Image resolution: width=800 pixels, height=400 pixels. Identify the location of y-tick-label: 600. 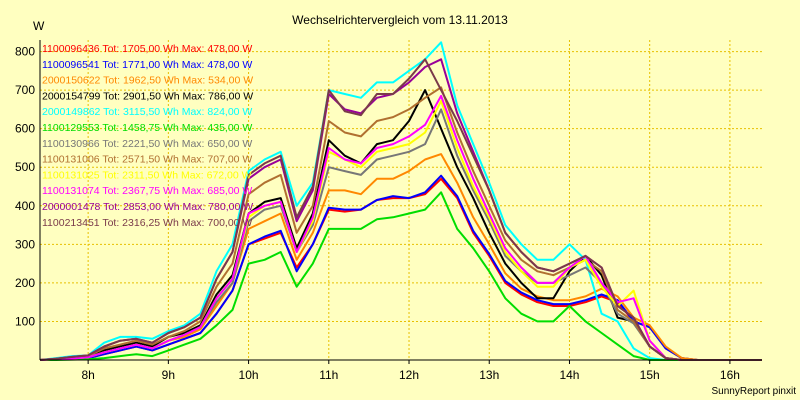
(25, 129).